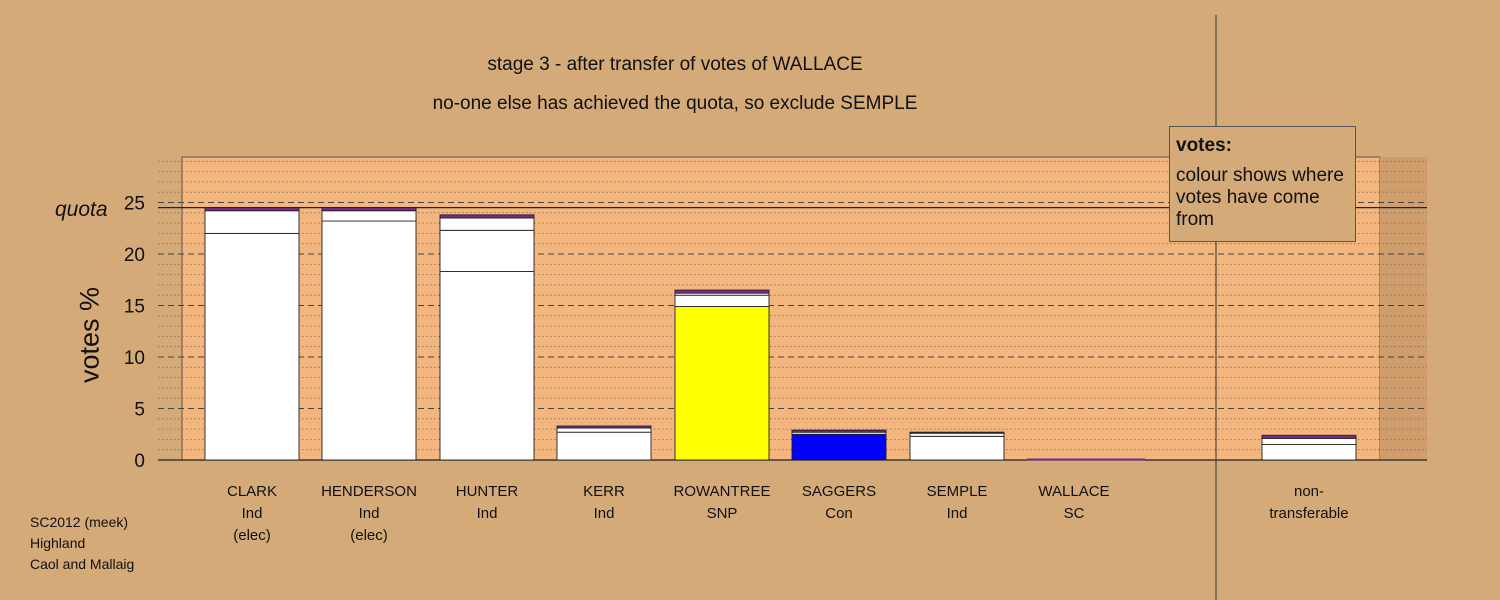 Image resolution: width=1500 pixels, height=600 pixels. I want to click on footer-region: Highland, so click(58, 543).